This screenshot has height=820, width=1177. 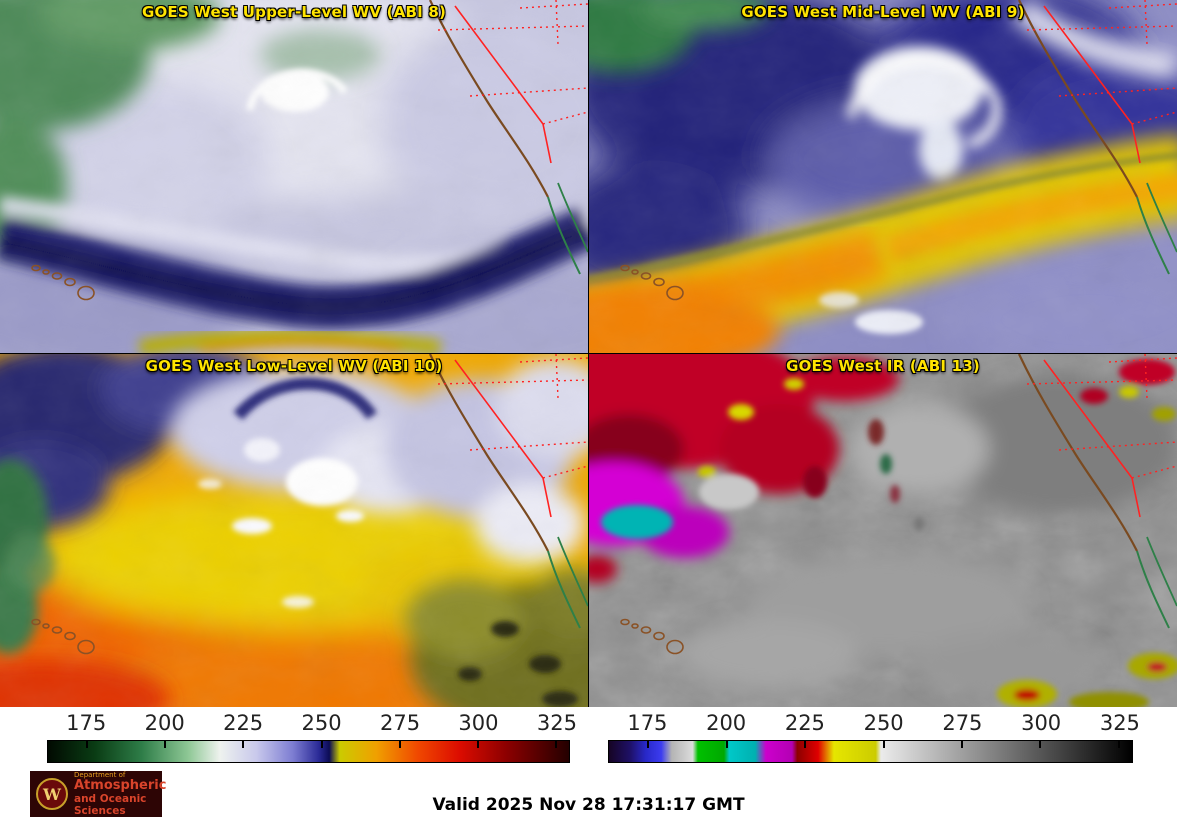 I want to click on ir-colorbar-gradient, so click(x=870, y=751).